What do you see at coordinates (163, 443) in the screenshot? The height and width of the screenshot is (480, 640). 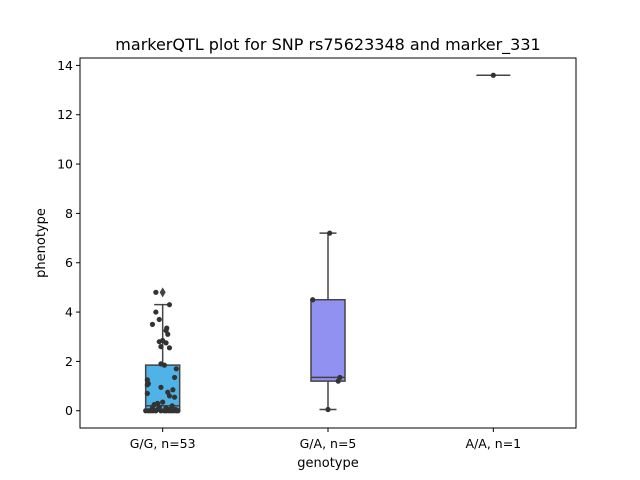 I see `x-tick-label: G/G, n=53` at bounding box center [163, 443].